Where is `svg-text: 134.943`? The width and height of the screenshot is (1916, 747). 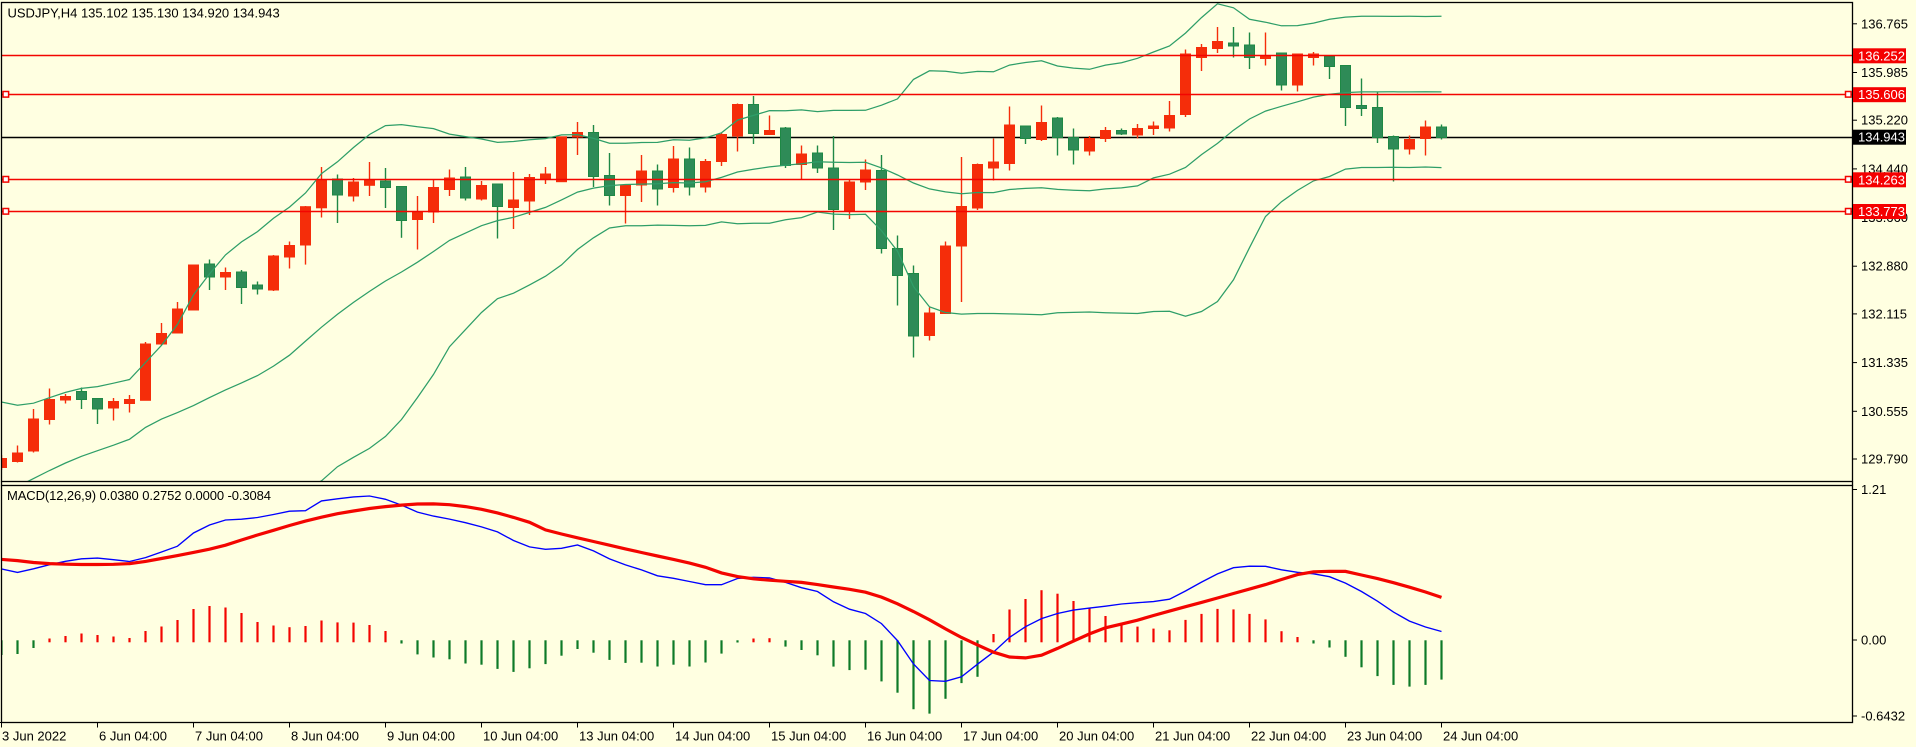 svg-text: 134.943 is located at coordinates (1881, 137).